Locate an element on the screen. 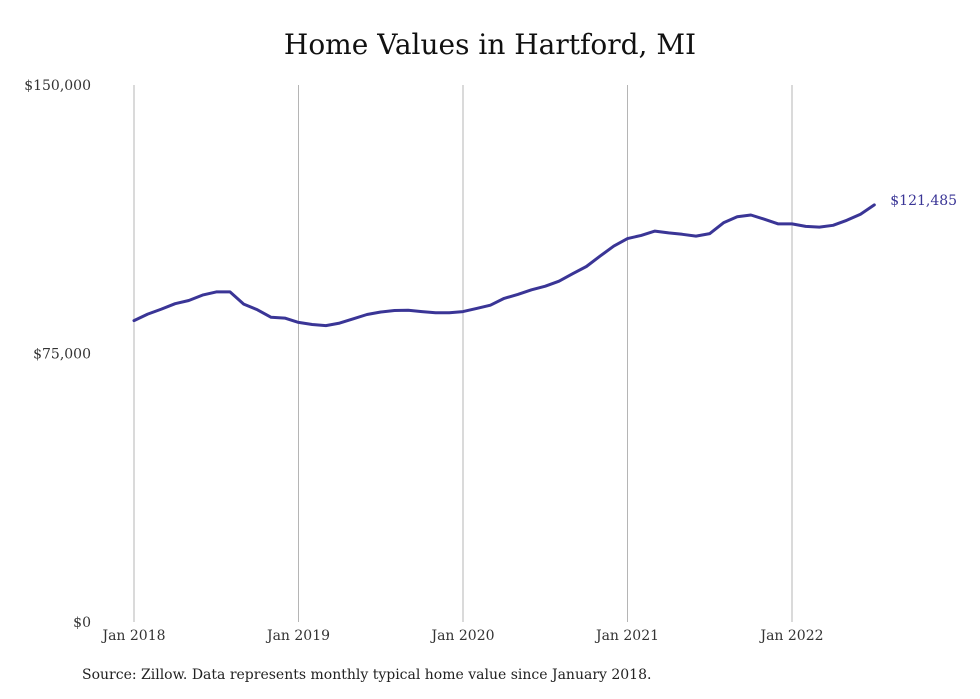  series-line-home-values is located at coordinates (504, 265).